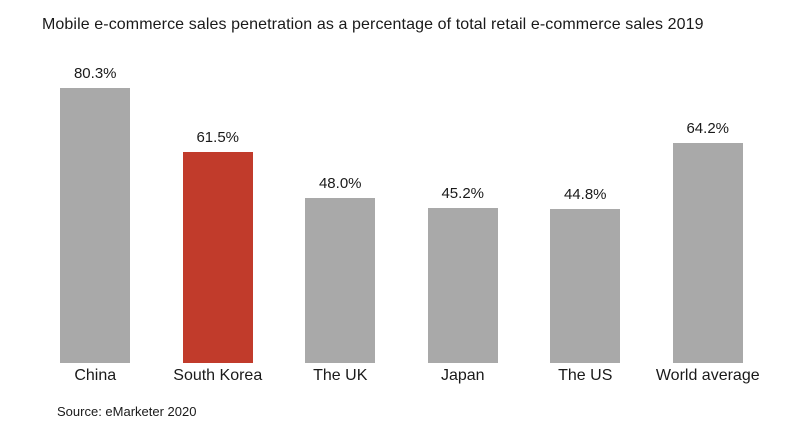  I want to click on bar-column-the-uk: 48.0%, so click(340, 211).